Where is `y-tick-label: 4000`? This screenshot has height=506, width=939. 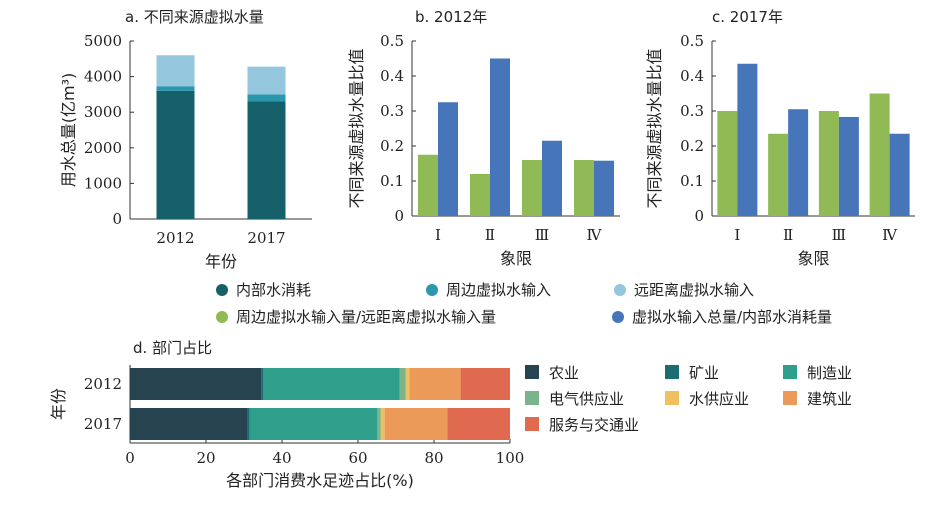 y-tick-label: 4000 is located at coordinates (103, 77).